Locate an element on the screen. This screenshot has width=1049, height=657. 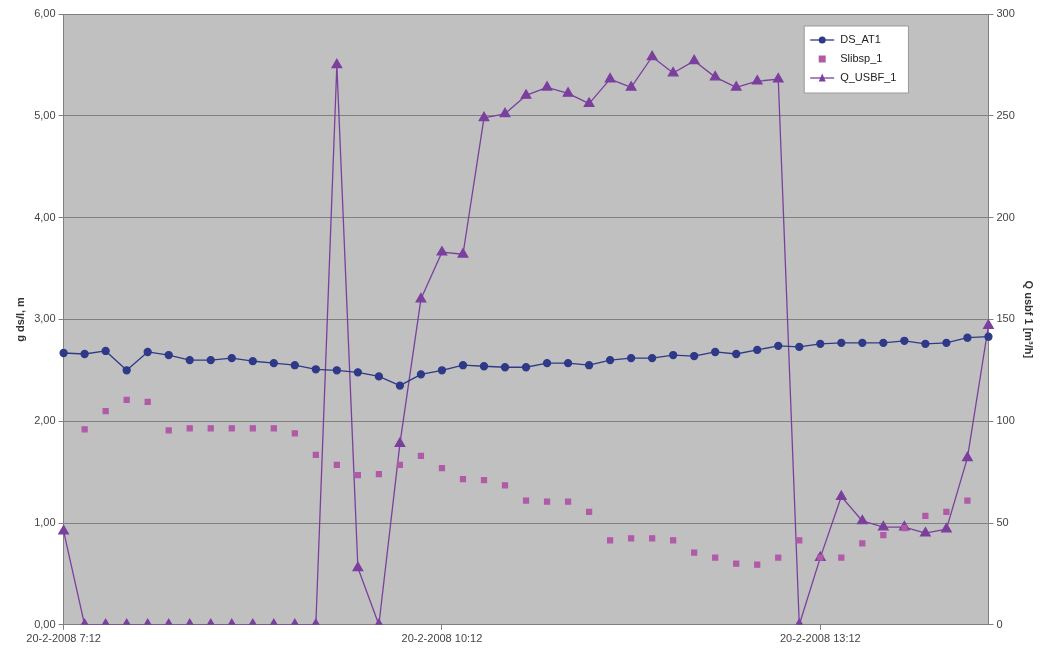
y2-tick-label: 100 is located at coordinates (1005, 420).